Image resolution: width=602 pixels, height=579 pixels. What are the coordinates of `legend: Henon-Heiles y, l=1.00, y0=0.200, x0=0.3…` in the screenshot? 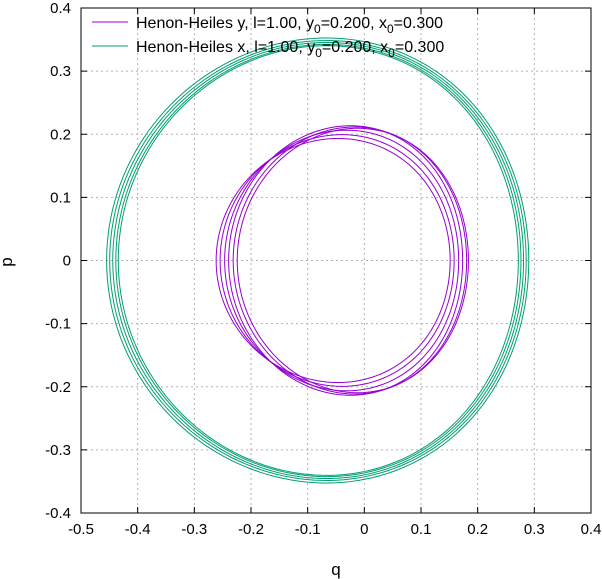 It's located at (268, 37).